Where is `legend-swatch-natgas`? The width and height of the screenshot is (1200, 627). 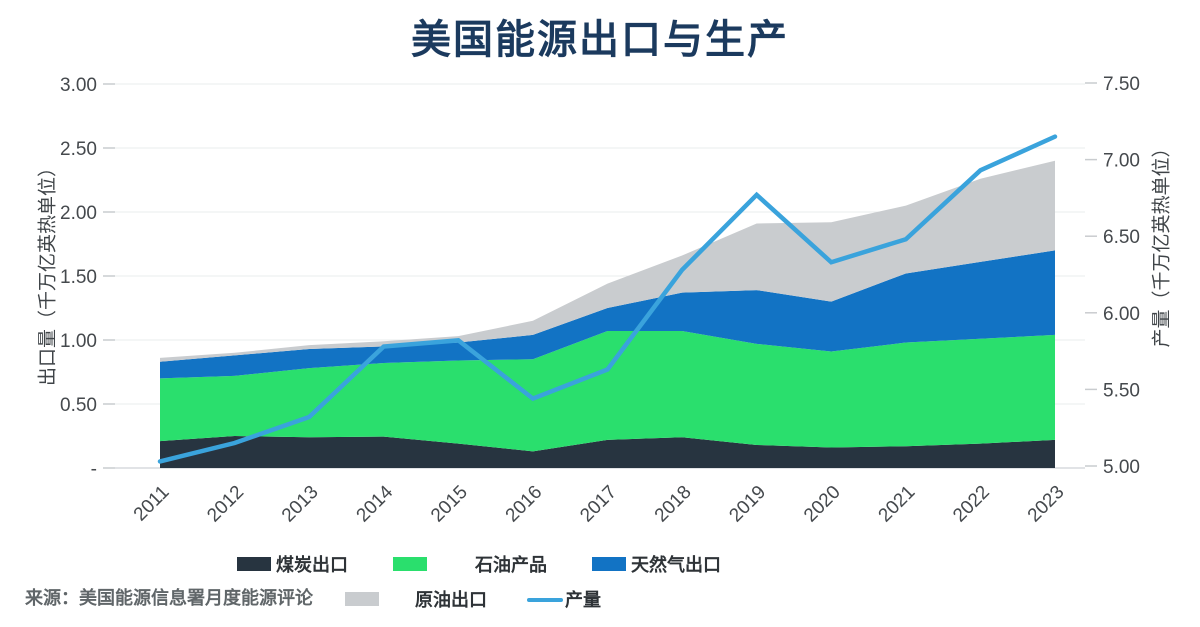 legend-swatch-natgas is located at coordinates (609, 564).